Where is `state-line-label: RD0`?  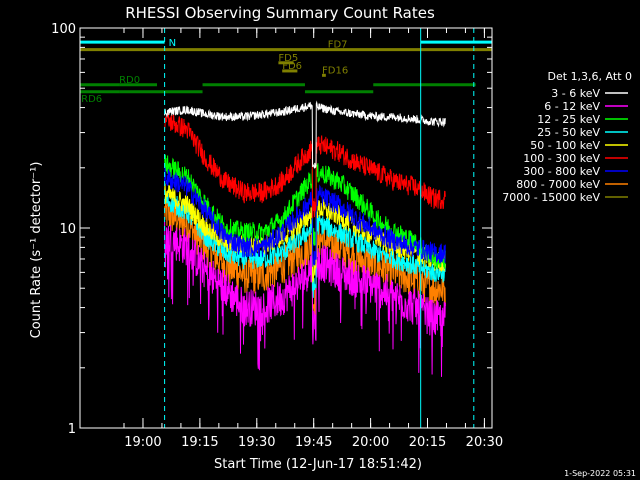
state-line-label: RD0 is located at coordinates (129, 80).